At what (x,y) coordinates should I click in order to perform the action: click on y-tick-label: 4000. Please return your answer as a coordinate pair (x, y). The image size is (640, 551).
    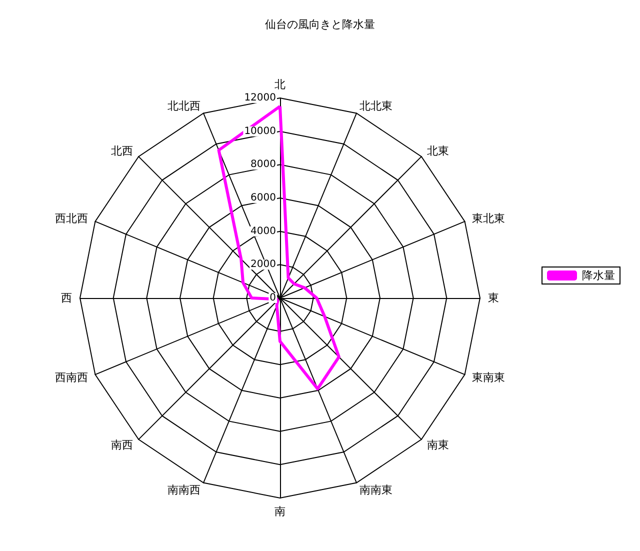
    Looking at the image, I should click on (263, 231).